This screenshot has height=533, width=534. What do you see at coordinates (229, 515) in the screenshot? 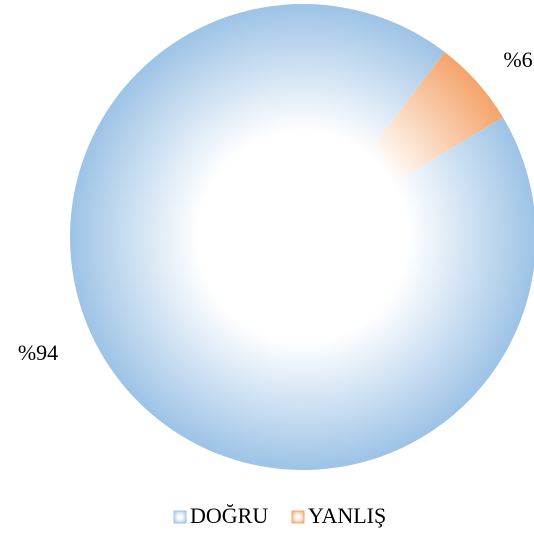
I see `legend-label: DOĞRU` at bounding box center [229, 515].